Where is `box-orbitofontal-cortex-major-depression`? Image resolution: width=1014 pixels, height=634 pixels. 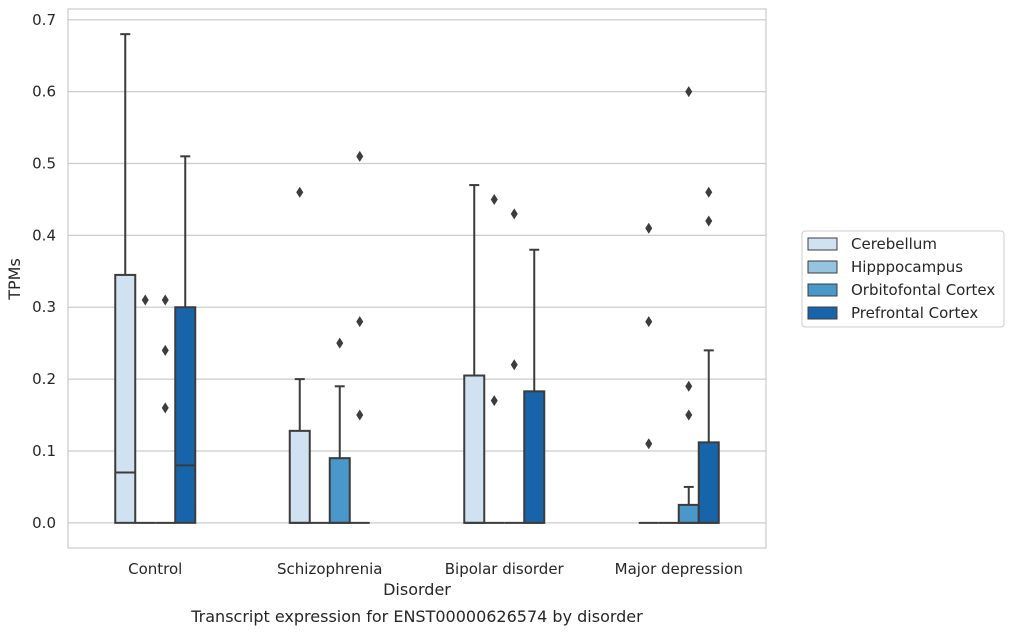
box-orbitofontal-cortex-major-depression is located at coordinates (688, 305).